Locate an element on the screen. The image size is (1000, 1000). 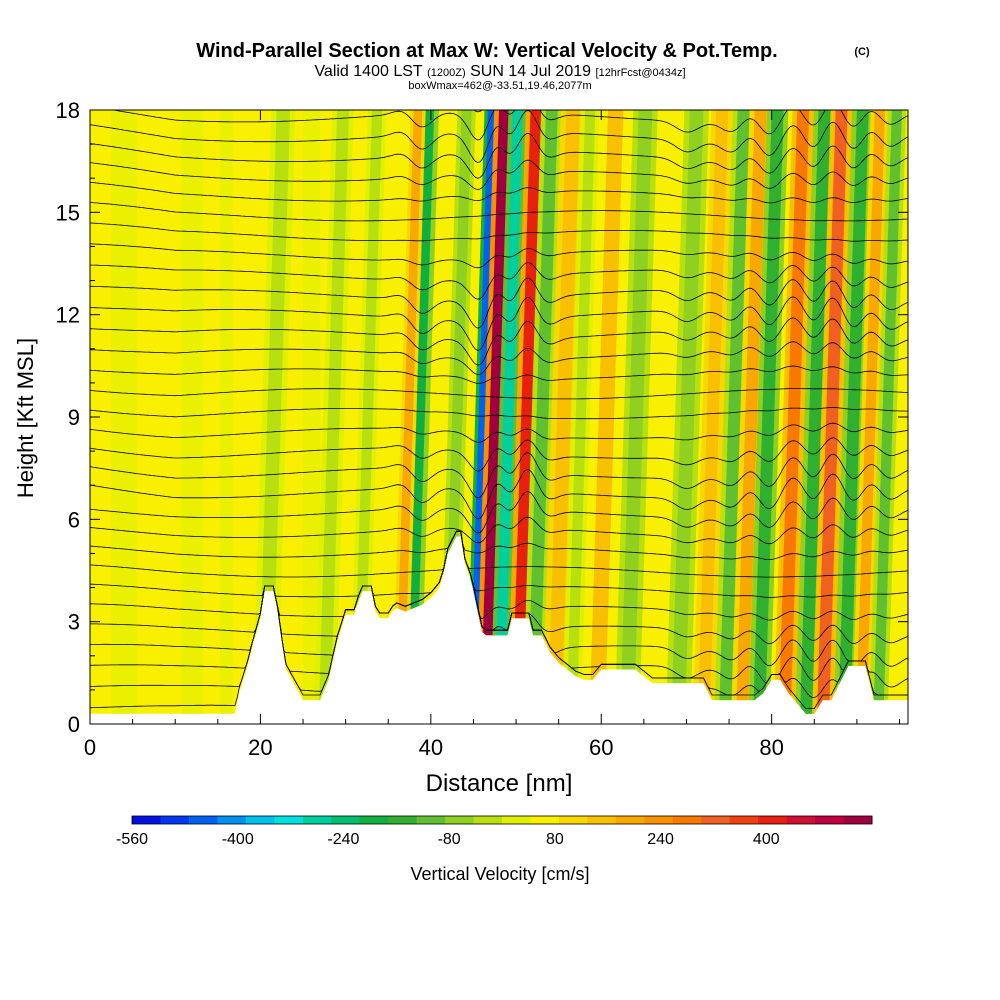
colorbar: -560 -400 -240 -80 80 240 400 is located at coordinates (494, 831).